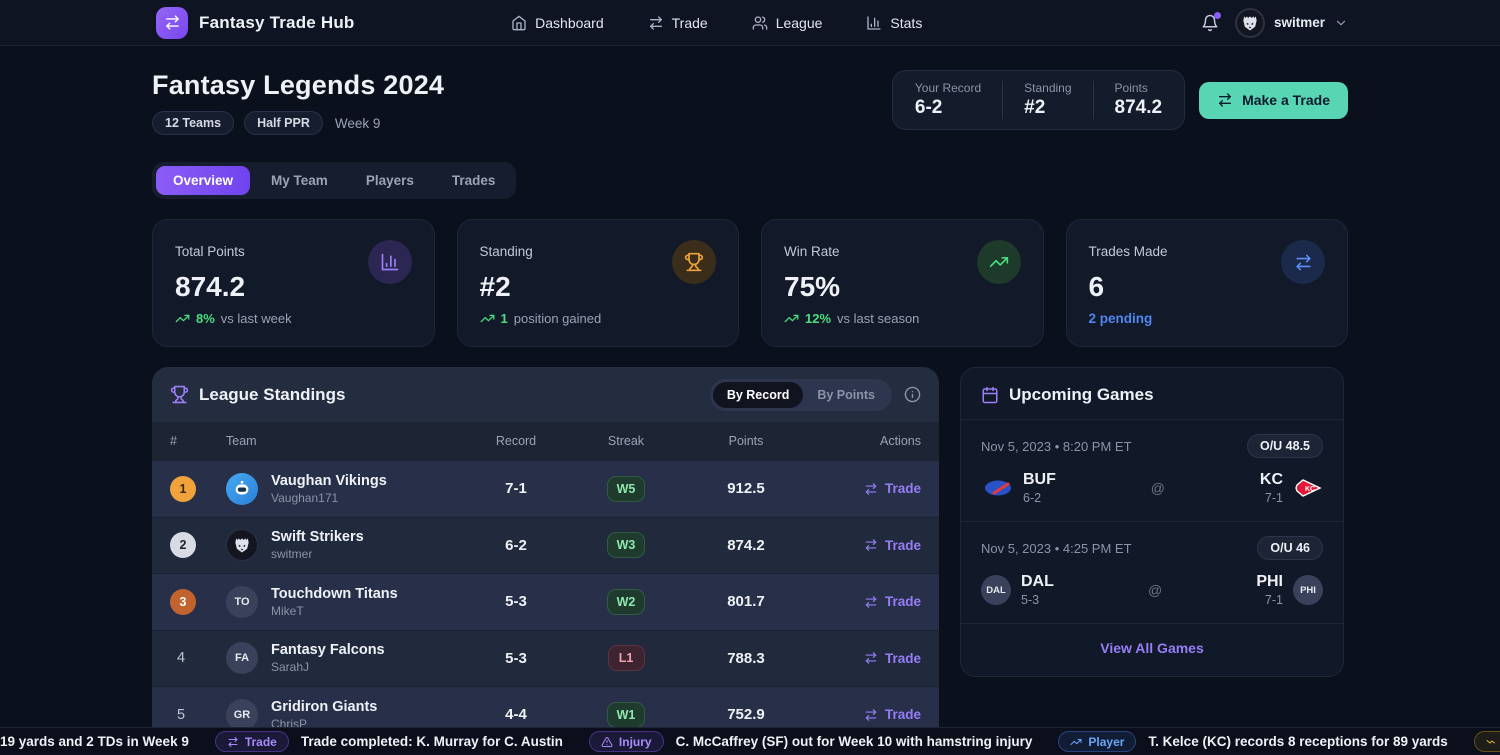  Describe the element at coordinates (1032, 498) in the screenshot. I see `team-record: 6-2` at that location.